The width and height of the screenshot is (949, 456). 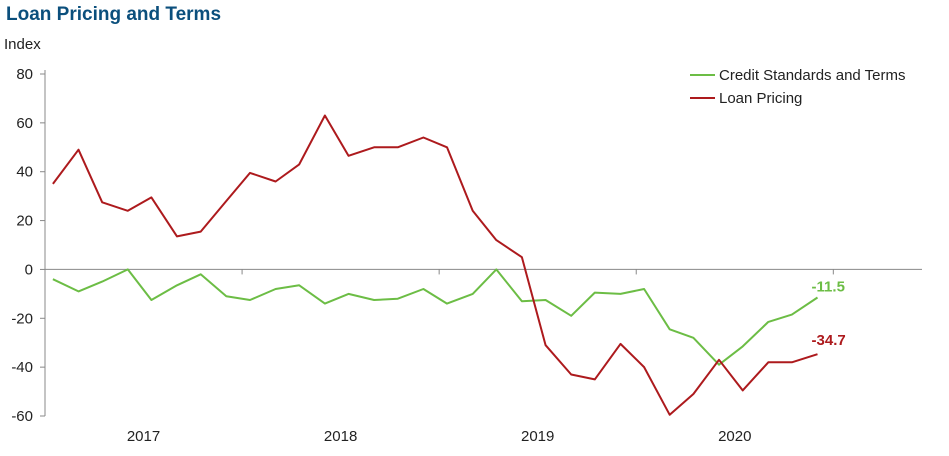 I want to click on x-tick-label: 2017, so click(x=143, y=436).